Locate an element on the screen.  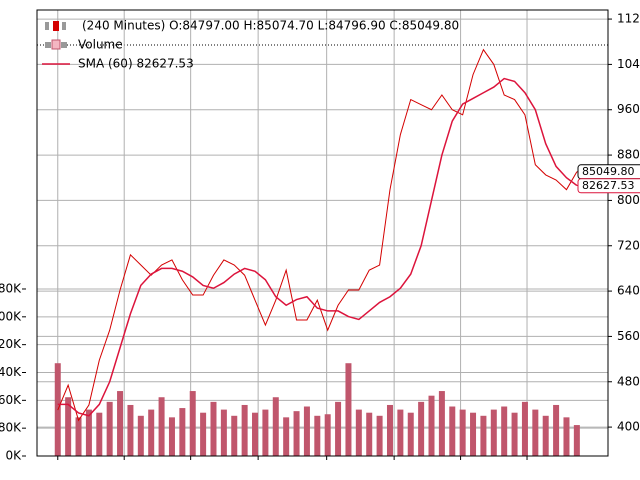
last-value-label: 82627.53 is located at coordinates (608, 185).